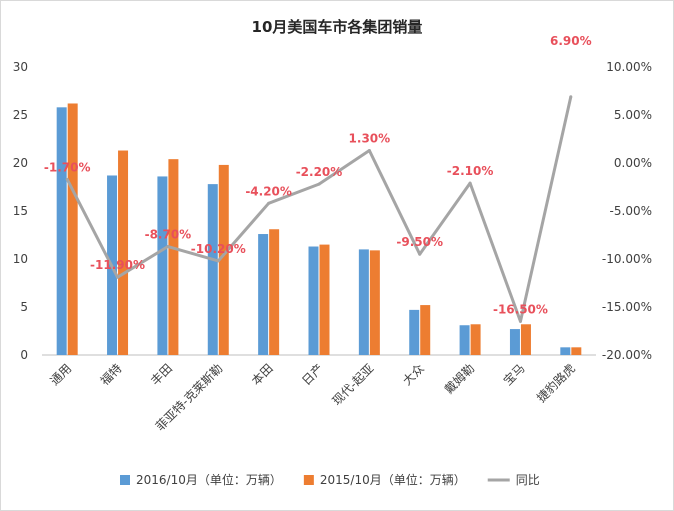 This screenshot has width=674, height=511. I want to click on category-label: 日产, so click(312, 374).